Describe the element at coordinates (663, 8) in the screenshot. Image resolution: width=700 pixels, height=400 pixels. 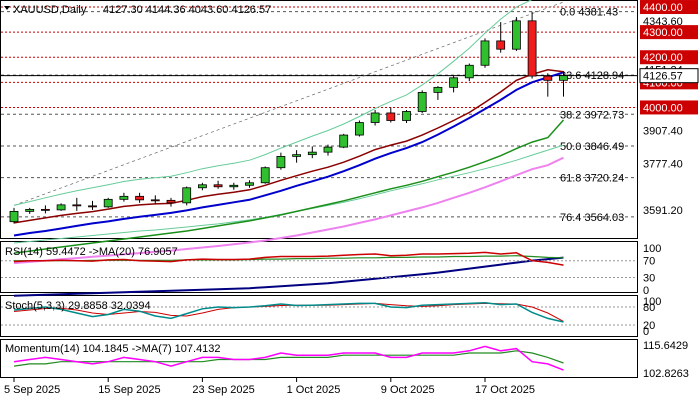
I see `price-level-label: 4400.00` at that location.